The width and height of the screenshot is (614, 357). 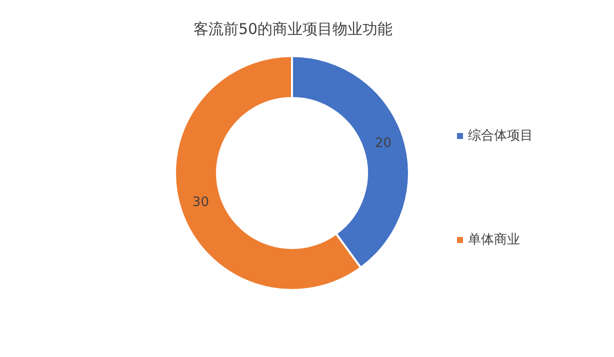 What do you see at coordinates (500, 136) in the screenshot?
I see `legend-label: 综合体项目` at bounding box center [500, 136].